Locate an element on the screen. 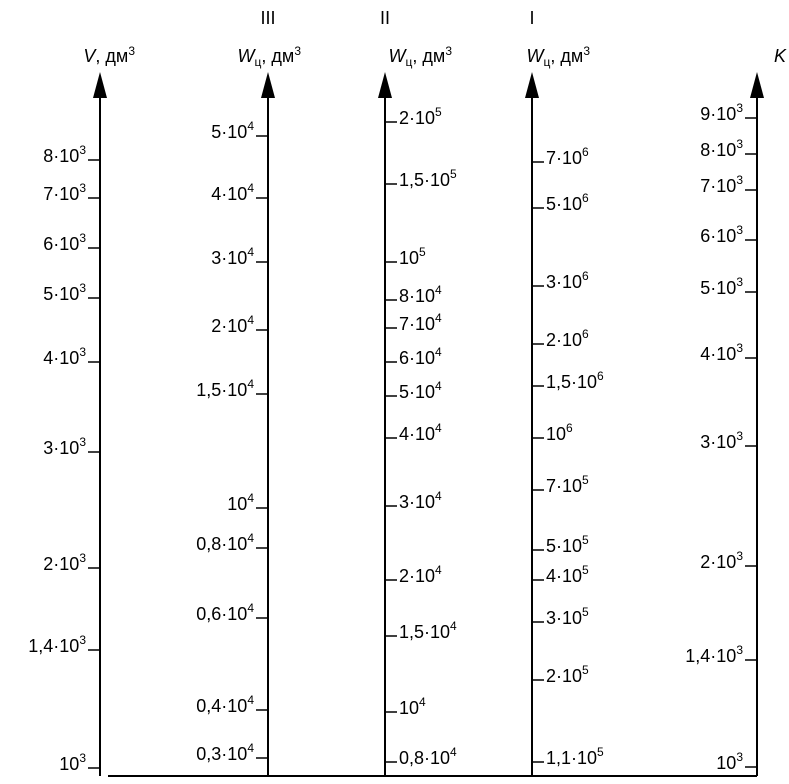 This screenshot has height=784, width=789. tick-label: 4·10⁵ is located at coordinates (567, 574).